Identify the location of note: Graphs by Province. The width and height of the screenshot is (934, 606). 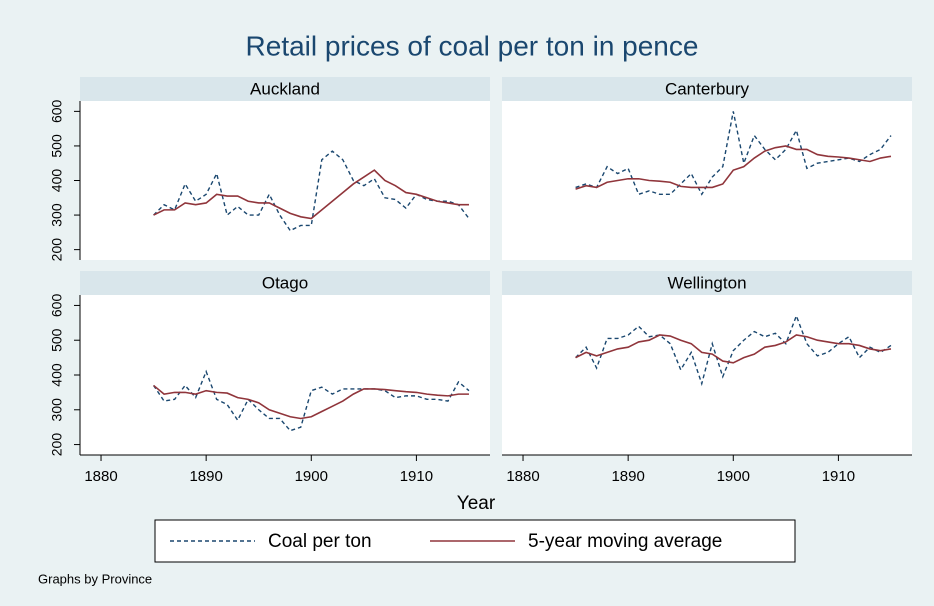
(95, 578).